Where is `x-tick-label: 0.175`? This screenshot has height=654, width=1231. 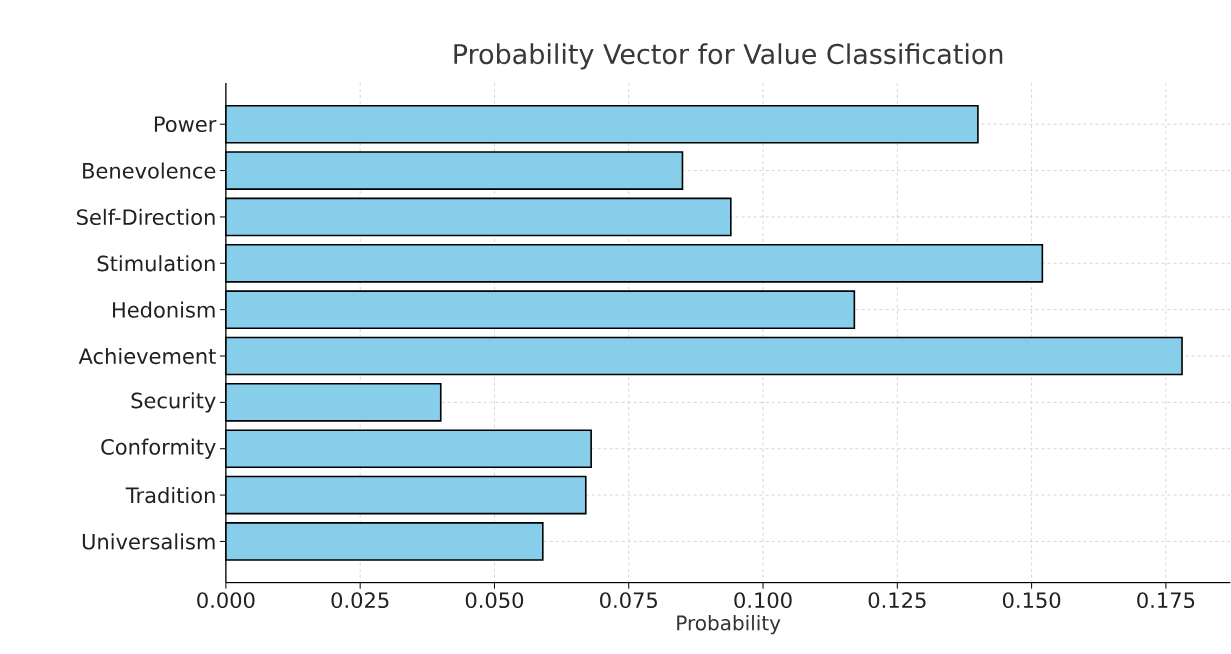
x-tick-label: 0.175 is located at coordinates (1166, 600).